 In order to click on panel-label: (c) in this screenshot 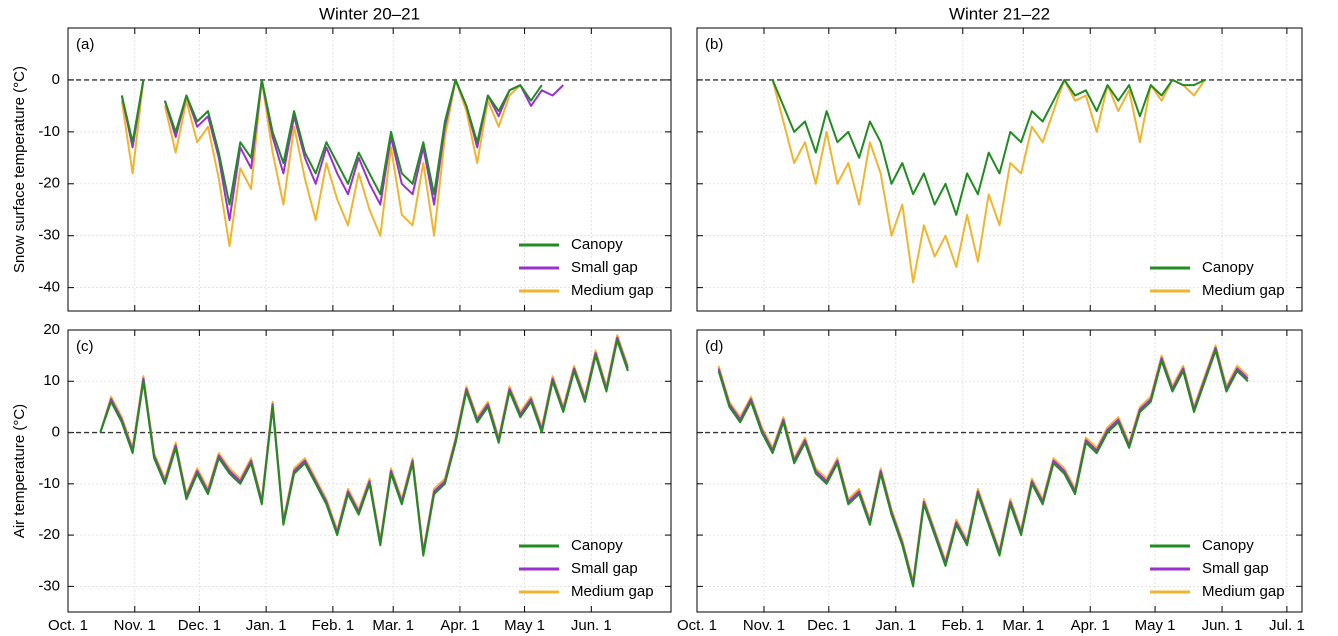, I will do `click(85, 346)`.